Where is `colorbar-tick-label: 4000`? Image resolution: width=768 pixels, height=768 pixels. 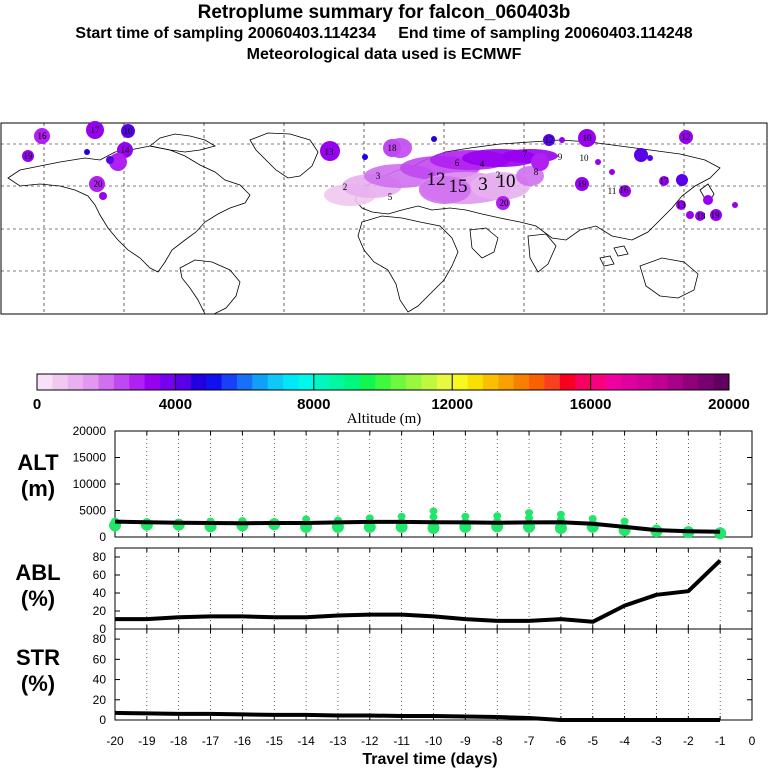 colorbar-tick-label: 4000 is located at coordinates (175, 404).